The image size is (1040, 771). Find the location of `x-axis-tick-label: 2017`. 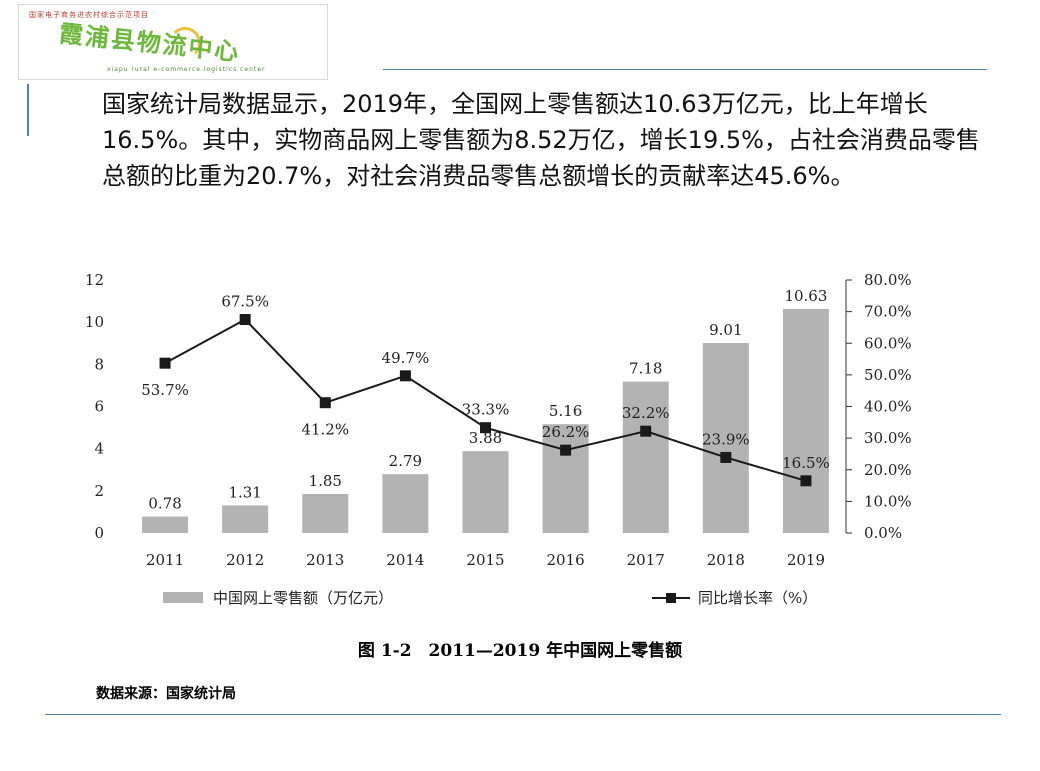

x-axis-tick-label: 2017 is located at coordinates (646, 560).